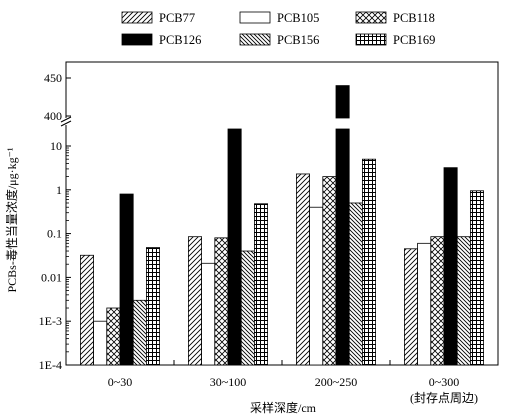  I want to click on legend-swatch-PCB77, so click(137, 17).